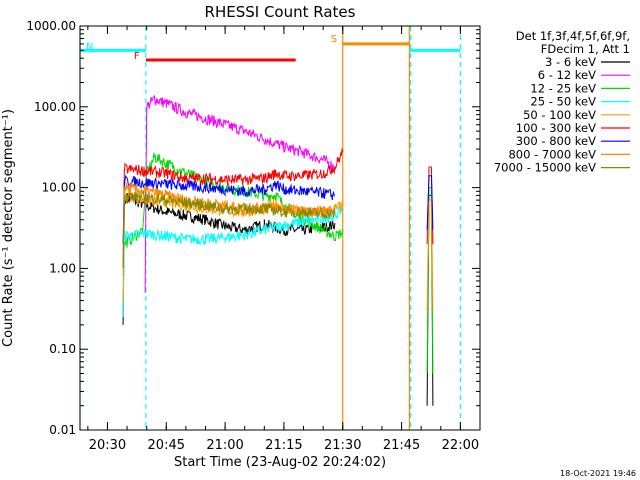  What do you see at coordinates (545, 168) in the screenshot?
I see `legend-label: 7000 - 15000 keV` at bounding box center [545, 168].